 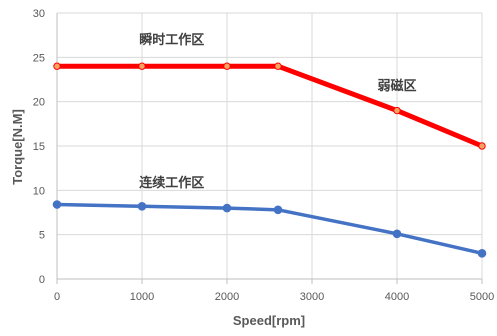 I want to click on y-tick-label: 15, so click(x=39, y=147).